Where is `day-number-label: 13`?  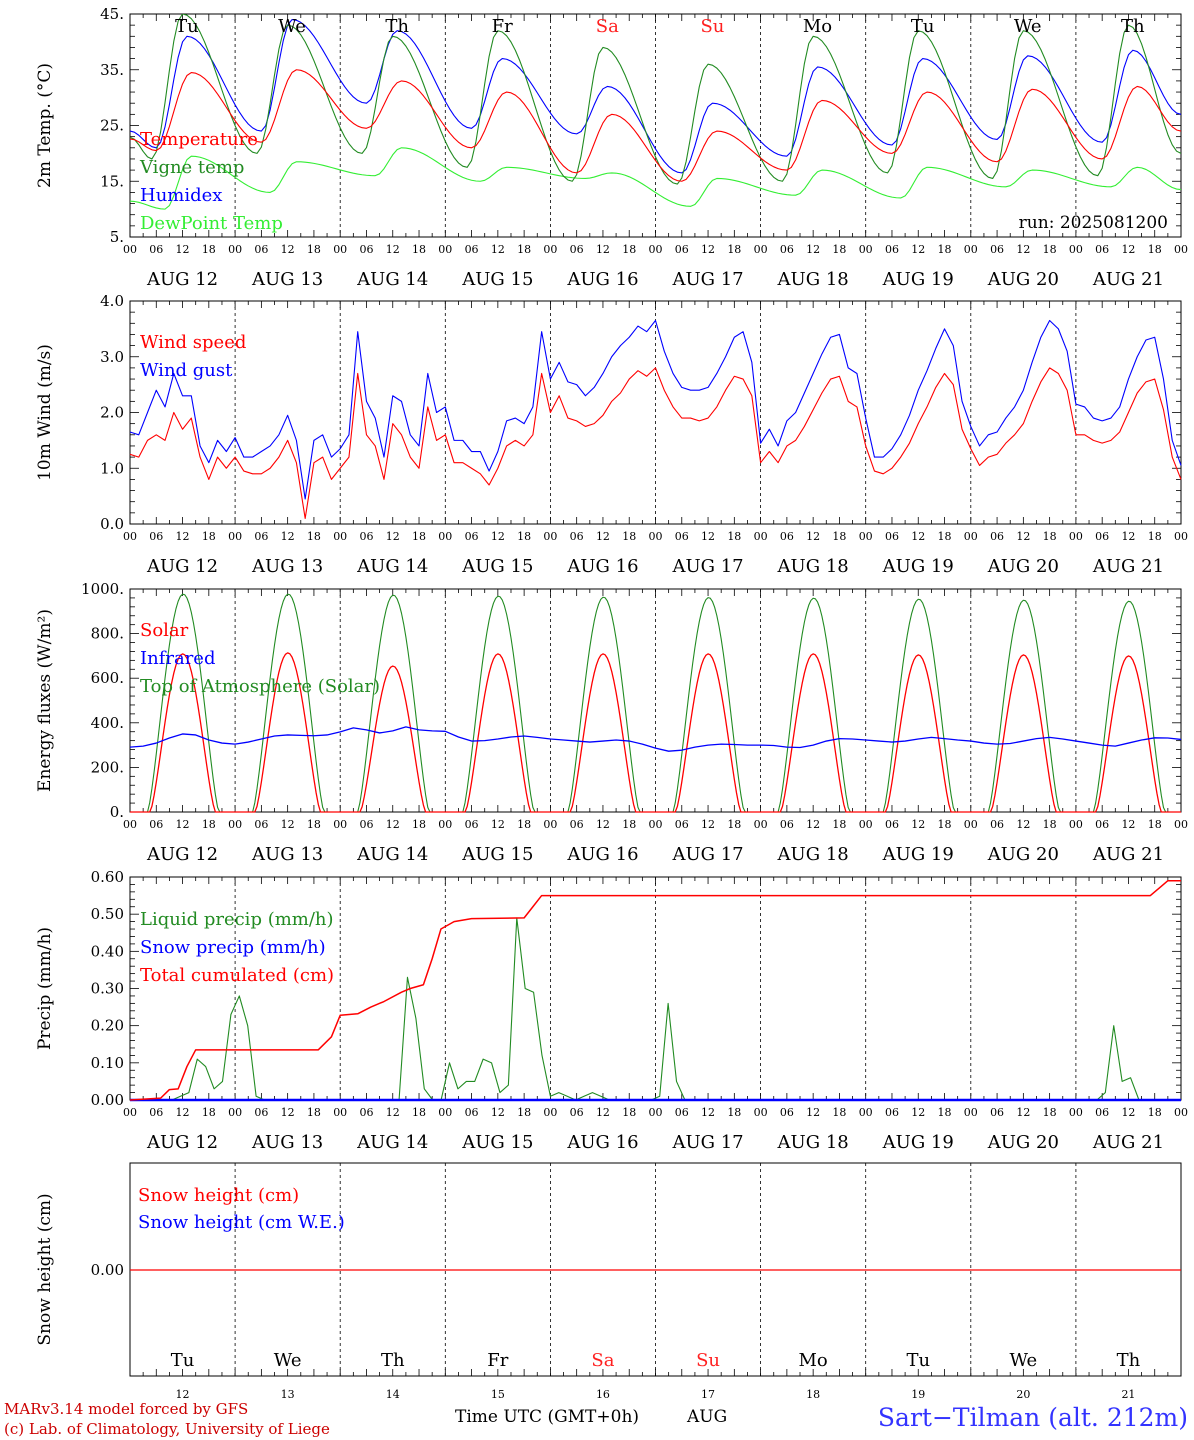
day-number-label: 13 is located at coordinates (288, 1394).